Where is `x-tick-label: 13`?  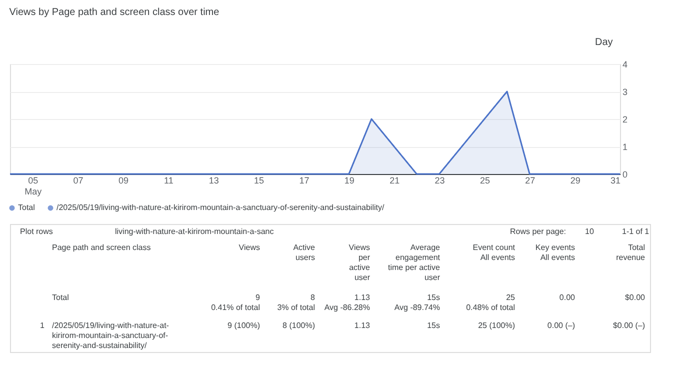 x-tick-label: 13 is located at coordinates (213, 181).